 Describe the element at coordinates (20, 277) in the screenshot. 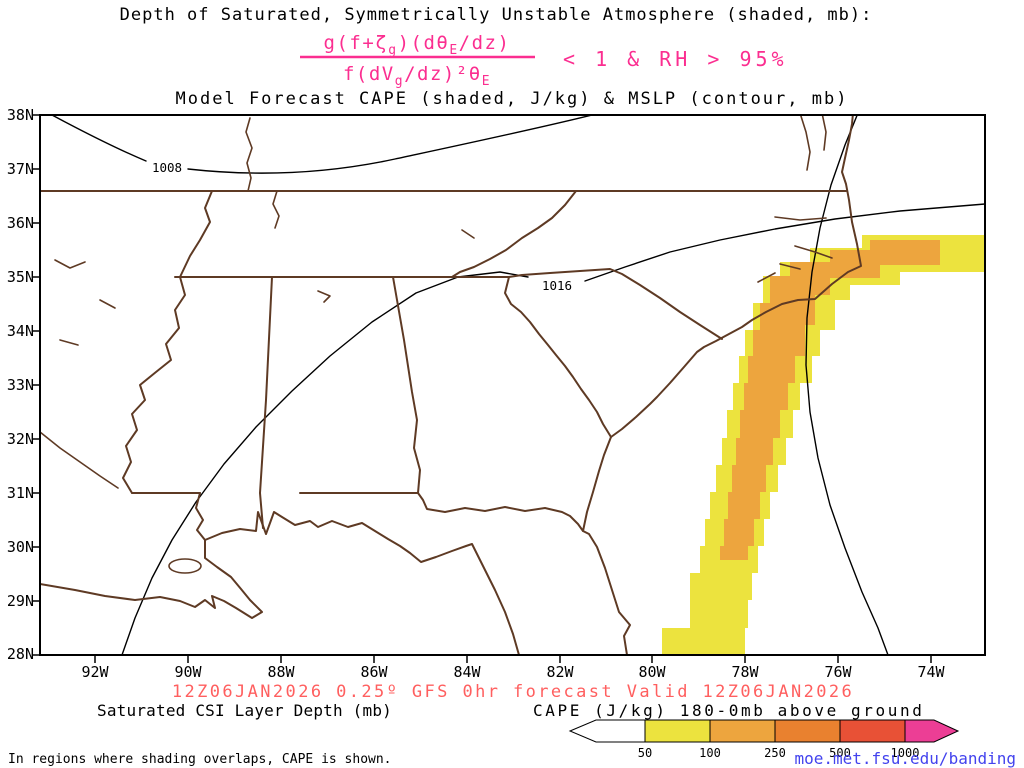

I see `lat-label: 35N` at that location.